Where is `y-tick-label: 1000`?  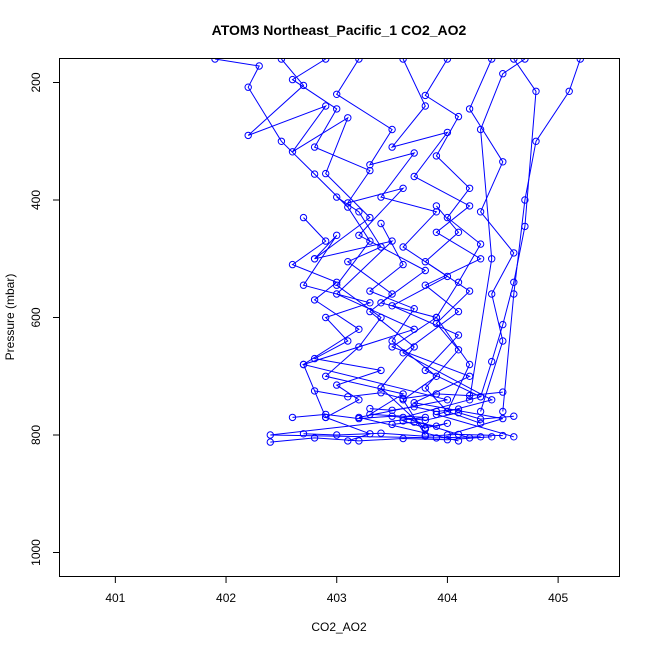 y-tick-label: 1000 is located at coordinates (36, 552).